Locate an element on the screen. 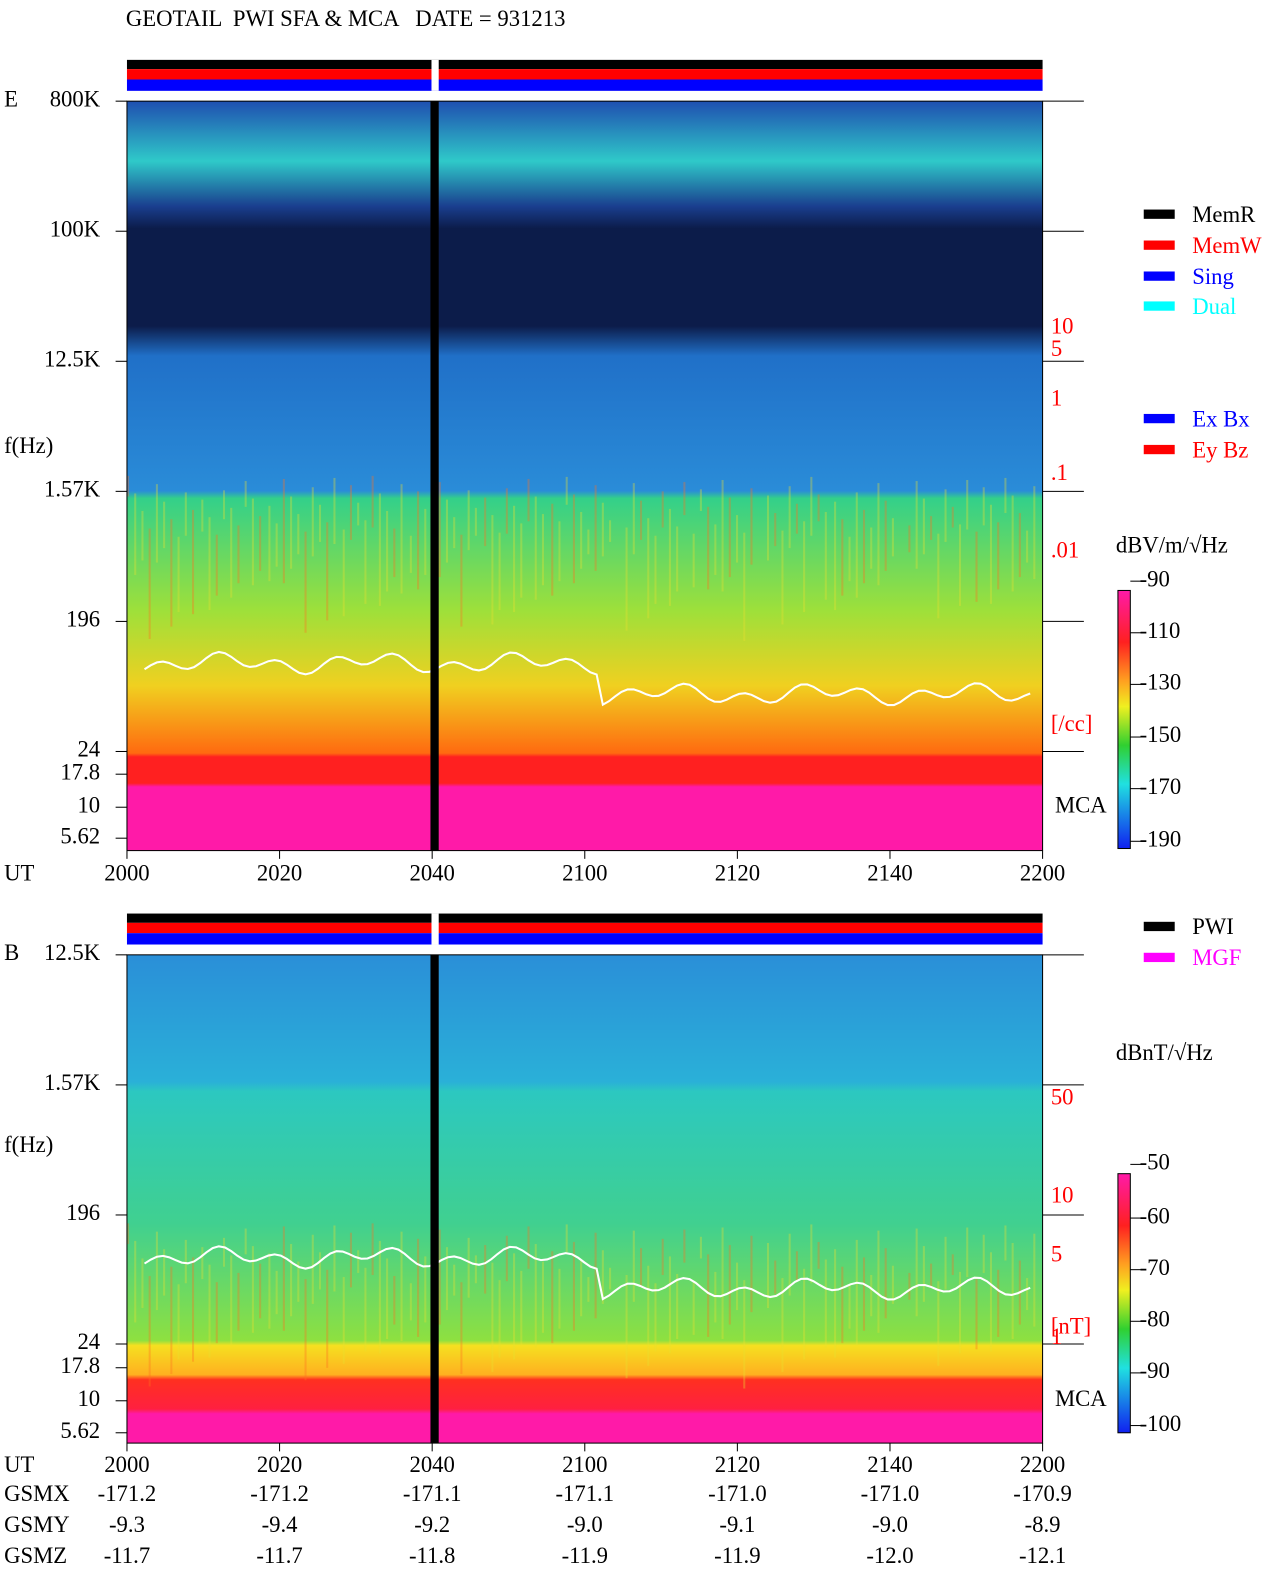 The width and height of the screenshot is (1280, 1593). colorbar-tick-label: -60 is located at coordinates (1155, 1215).